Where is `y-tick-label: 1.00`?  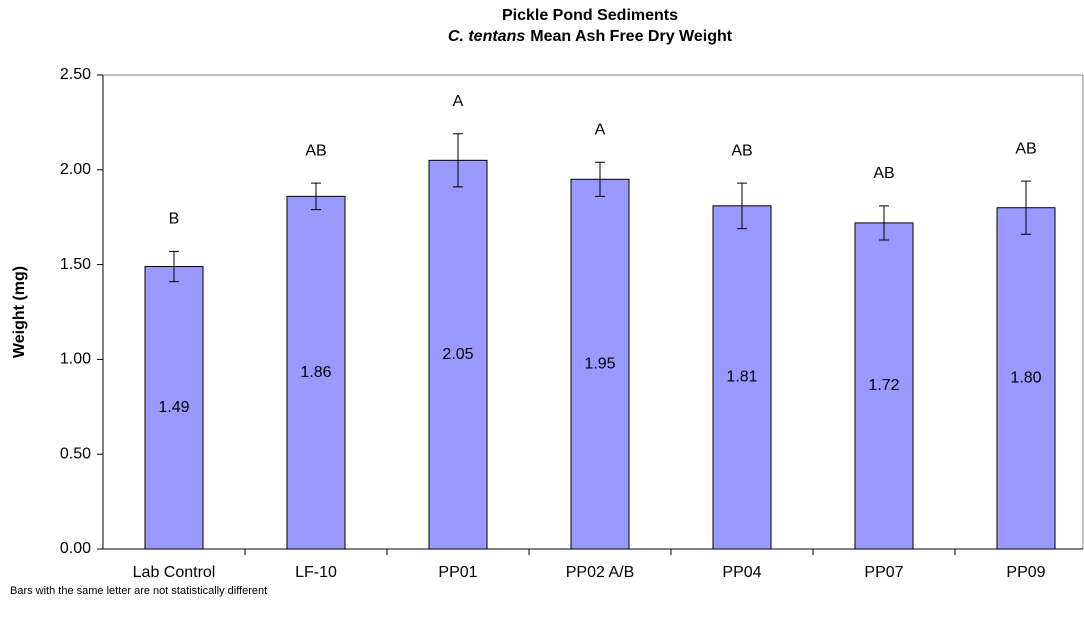
y-tick-label: 1.00 is located at coordinates (75, 359).